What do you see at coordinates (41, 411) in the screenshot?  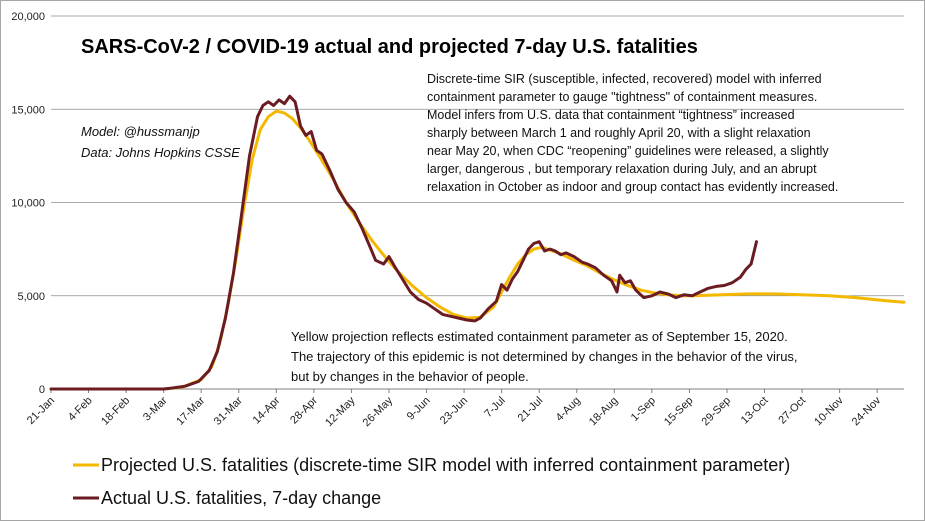 I see `x-tick-label: 21-Jan` at bounding box center [41, 411].